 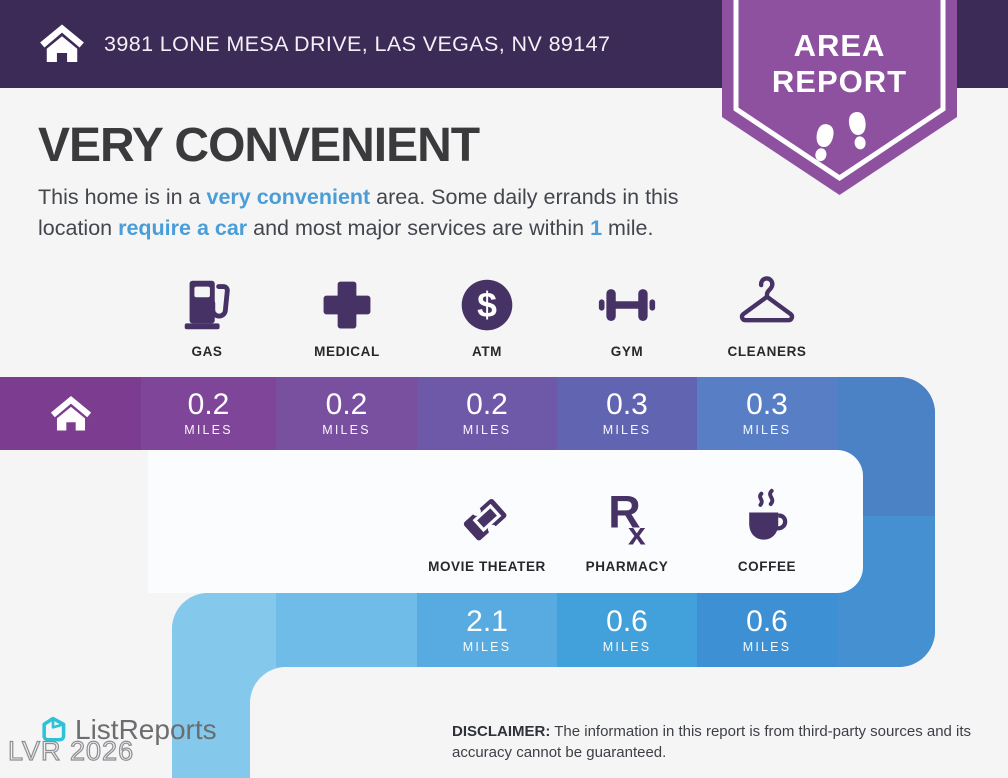 I want to click on badge-line1: AREA, so click(x=840, y=45).